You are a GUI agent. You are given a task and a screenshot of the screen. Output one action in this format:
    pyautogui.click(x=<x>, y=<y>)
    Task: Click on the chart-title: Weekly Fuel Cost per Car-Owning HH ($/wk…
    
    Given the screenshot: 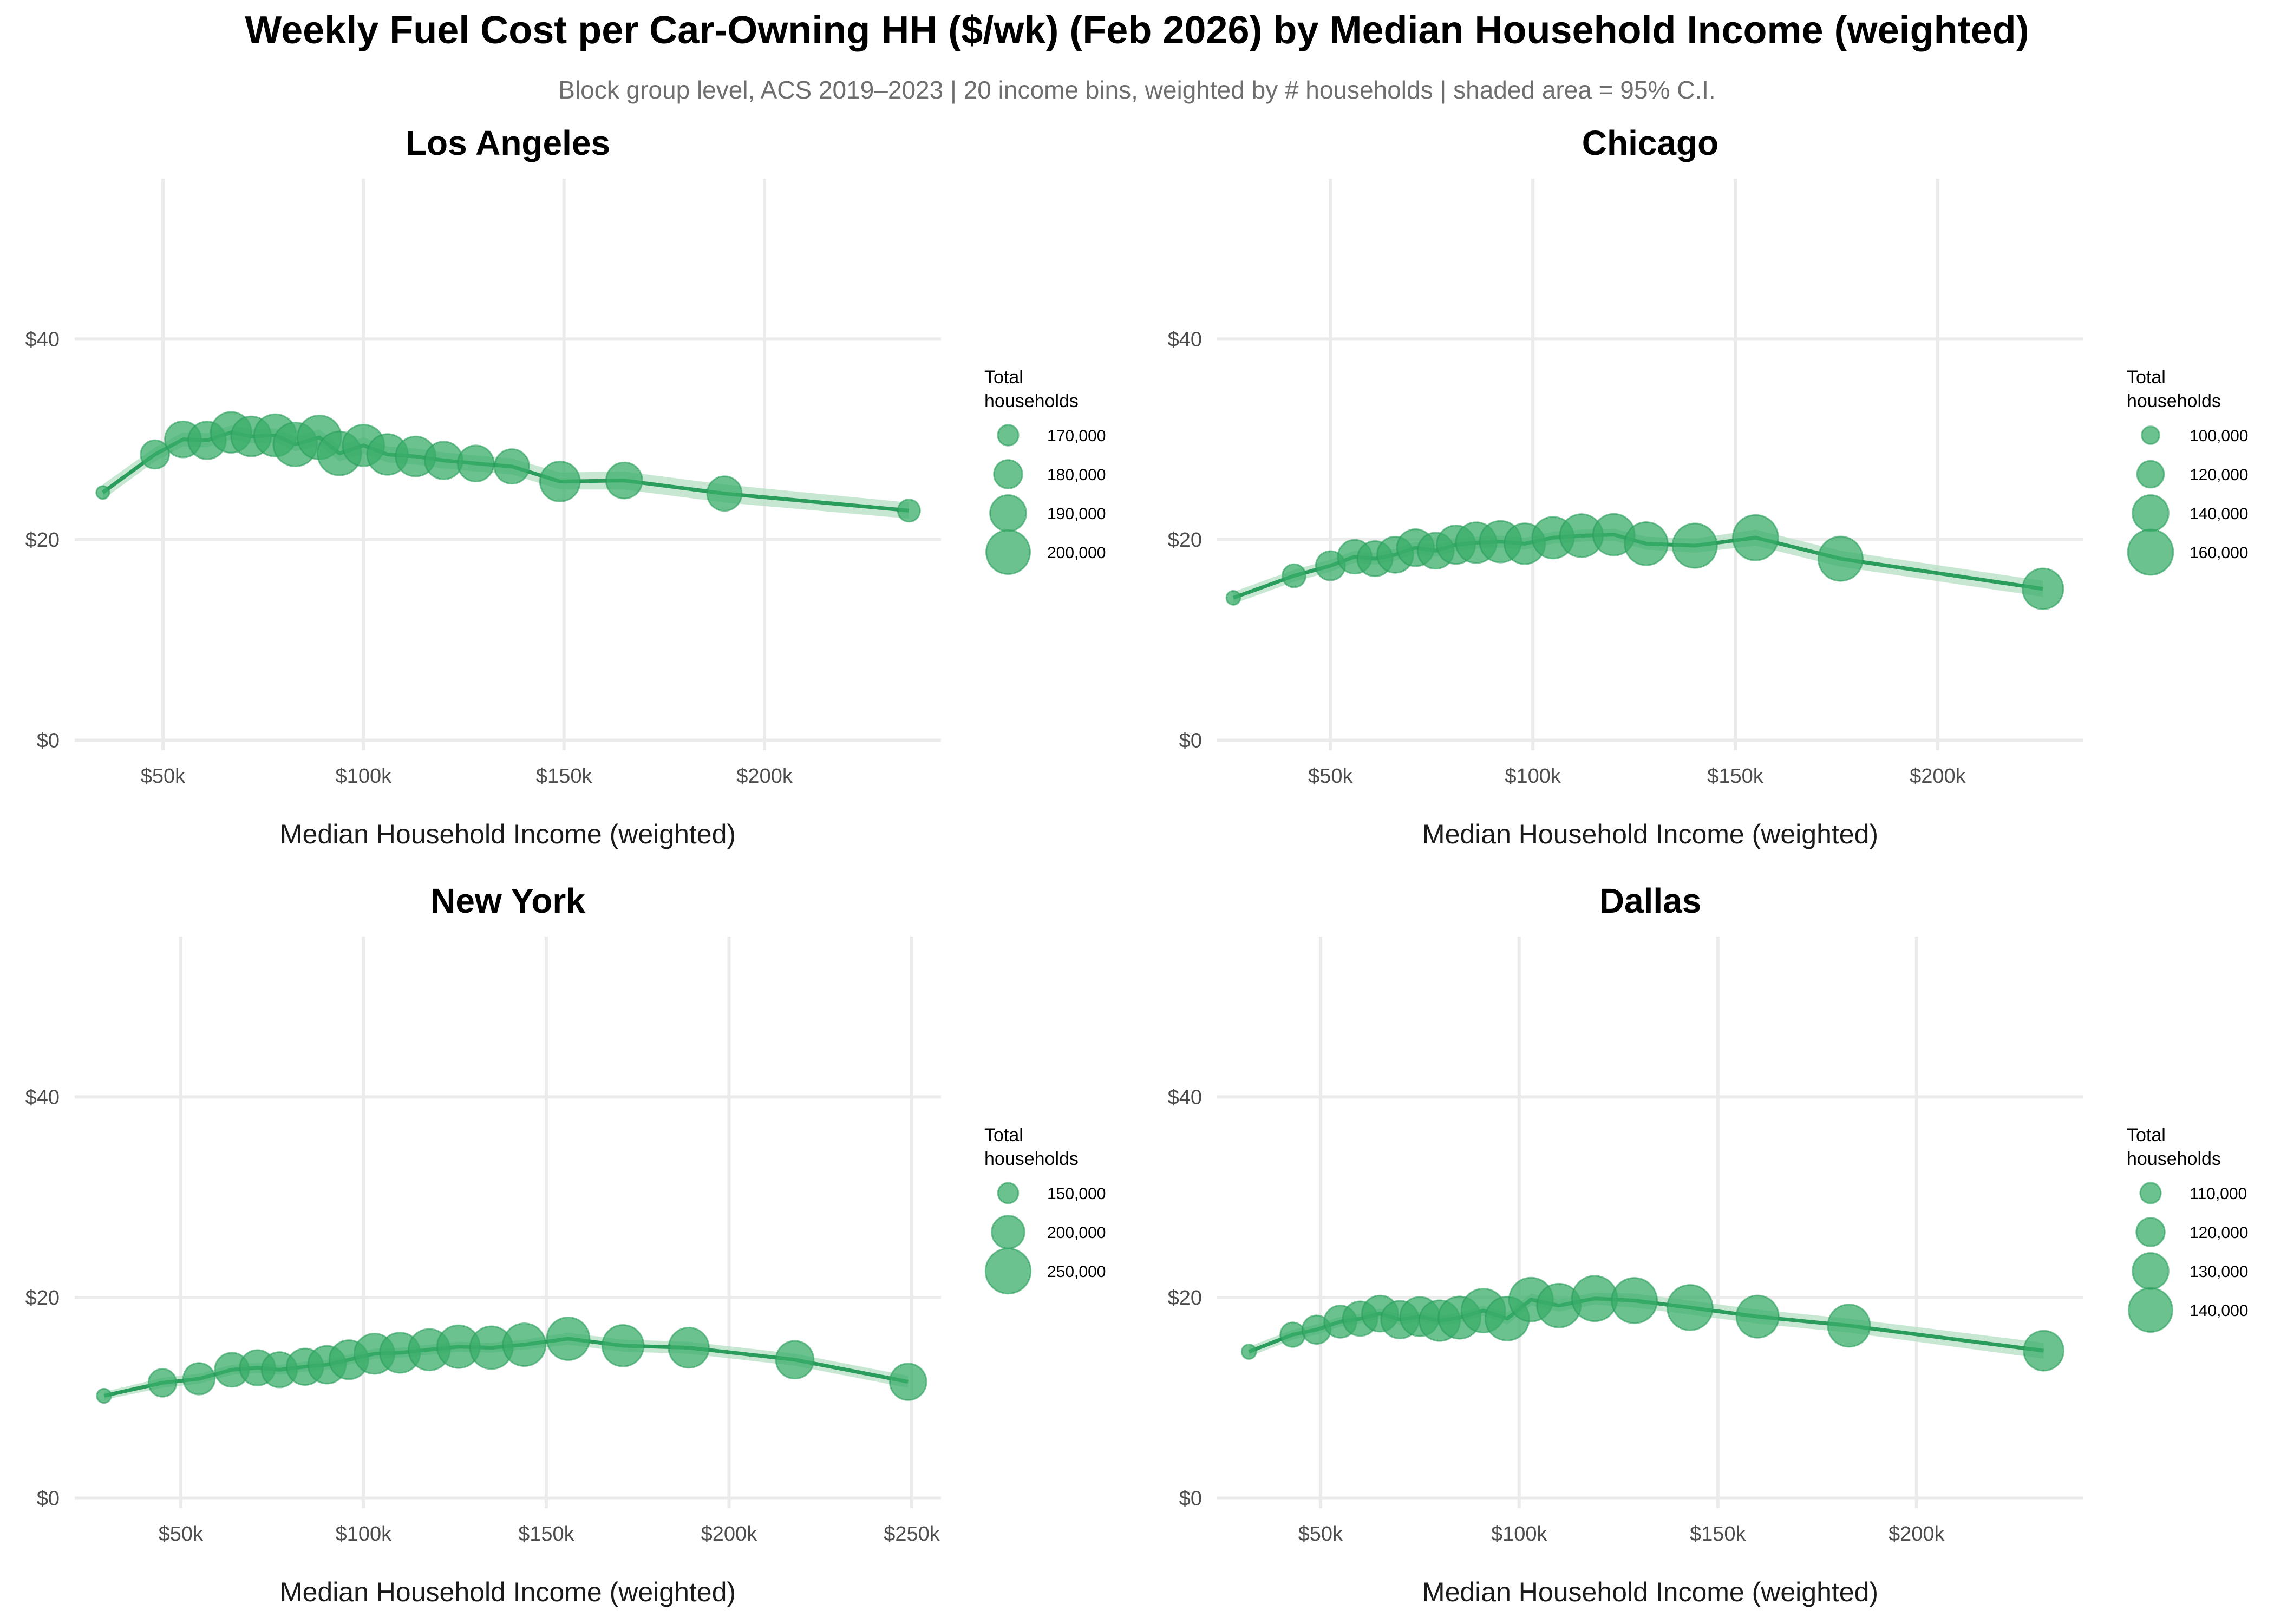 What is the action you would take?
    pyautogui.click(x=1137, y=31)
    